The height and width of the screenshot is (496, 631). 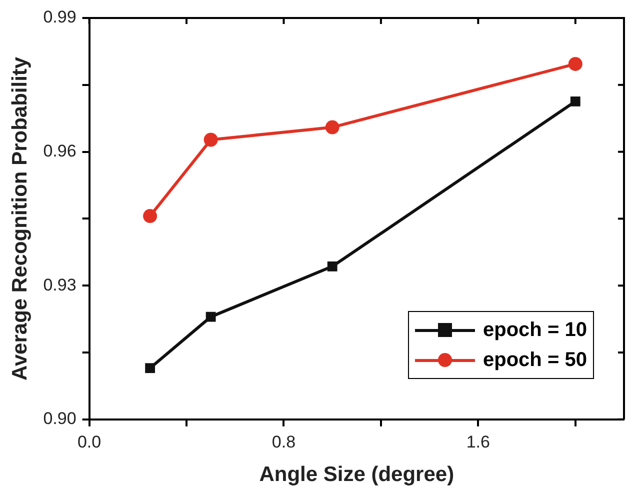 I want to click on y-tick-label: 0.96, so click(x=59, y=150).